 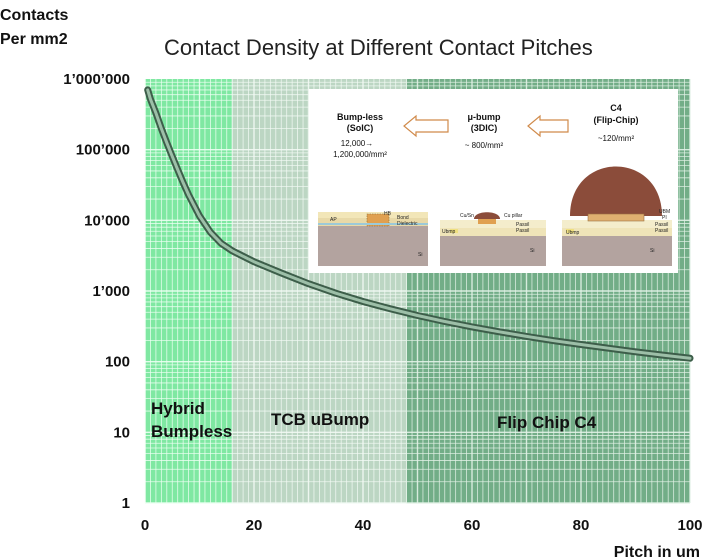 I want to click on y-tick-label: 1’000’000, so click(x=96, y=79).